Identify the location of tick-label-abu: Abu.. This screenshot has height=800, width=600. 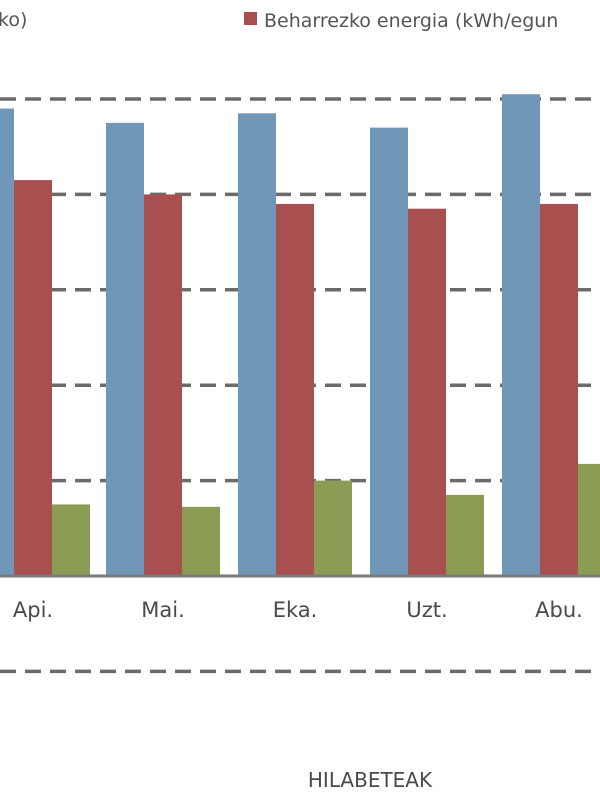
(559, 610).